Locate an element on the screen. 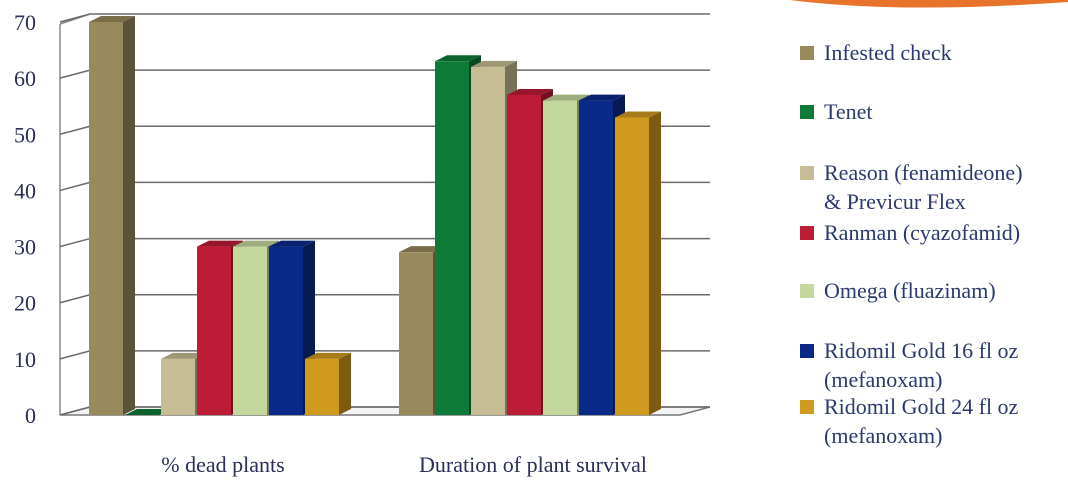 The height and width of the screenshot is (484, 1068). y-tick-label: 40 is located at coordinates (25, 190).